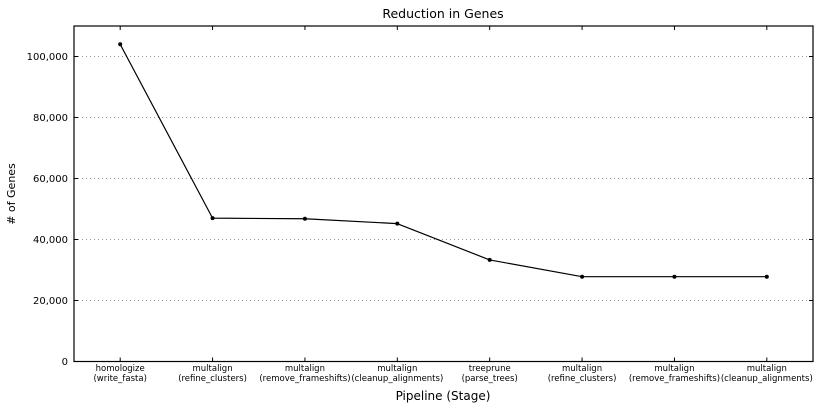 This screenshot has height=415, width=830. I want to click on x-tick-label-substage: (write_fasta), so click(119, 379).